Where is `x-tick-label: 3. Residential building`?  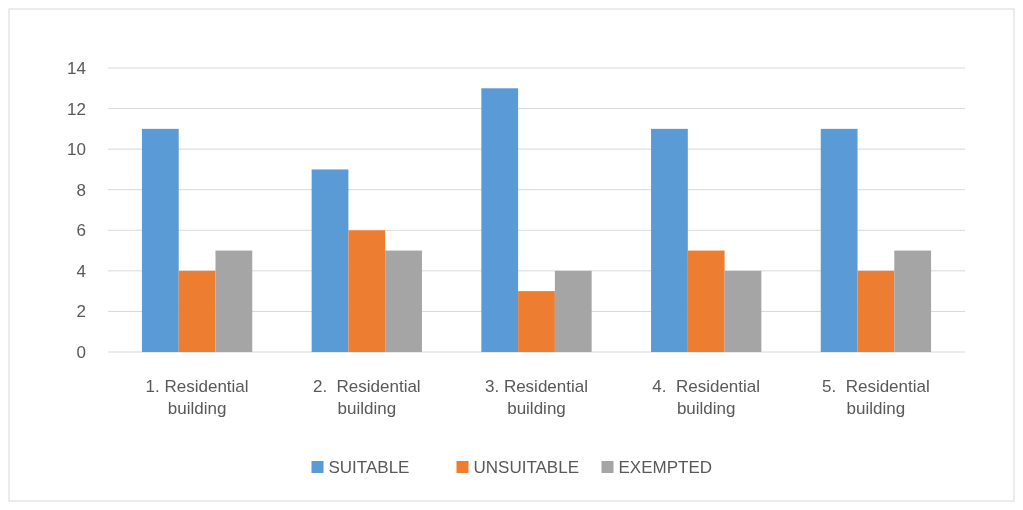 x-tick-label: 3. Residential building is located at coordinates (536, 398).